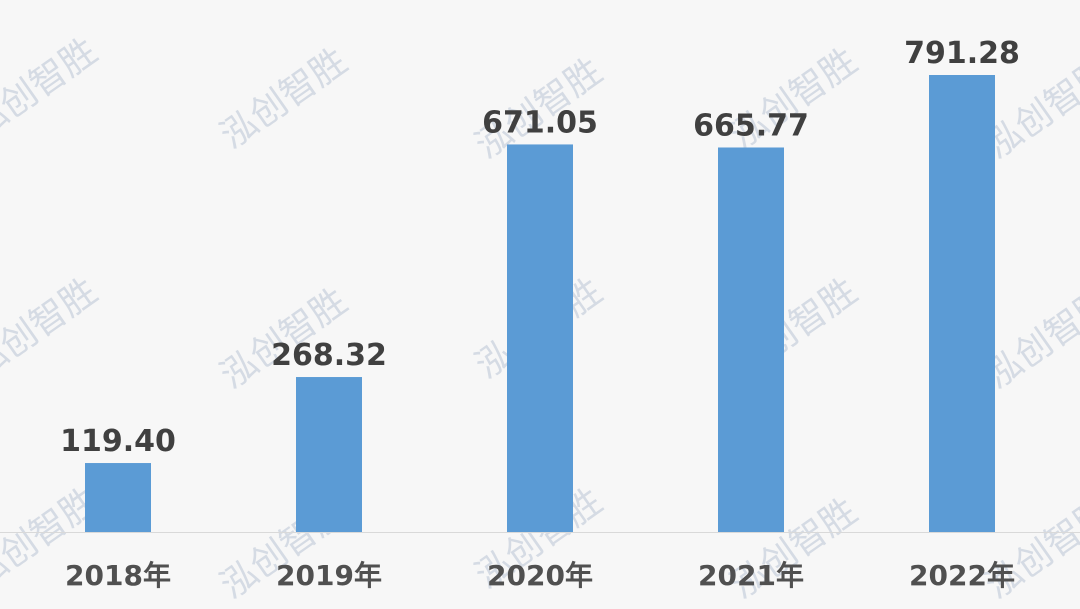 The height and width of the screenshot is (609, 1080). What do you see at coordinates (962, 53) in the screenshot?
I see `data-label: 791.28` at bounding box center [962, 53].